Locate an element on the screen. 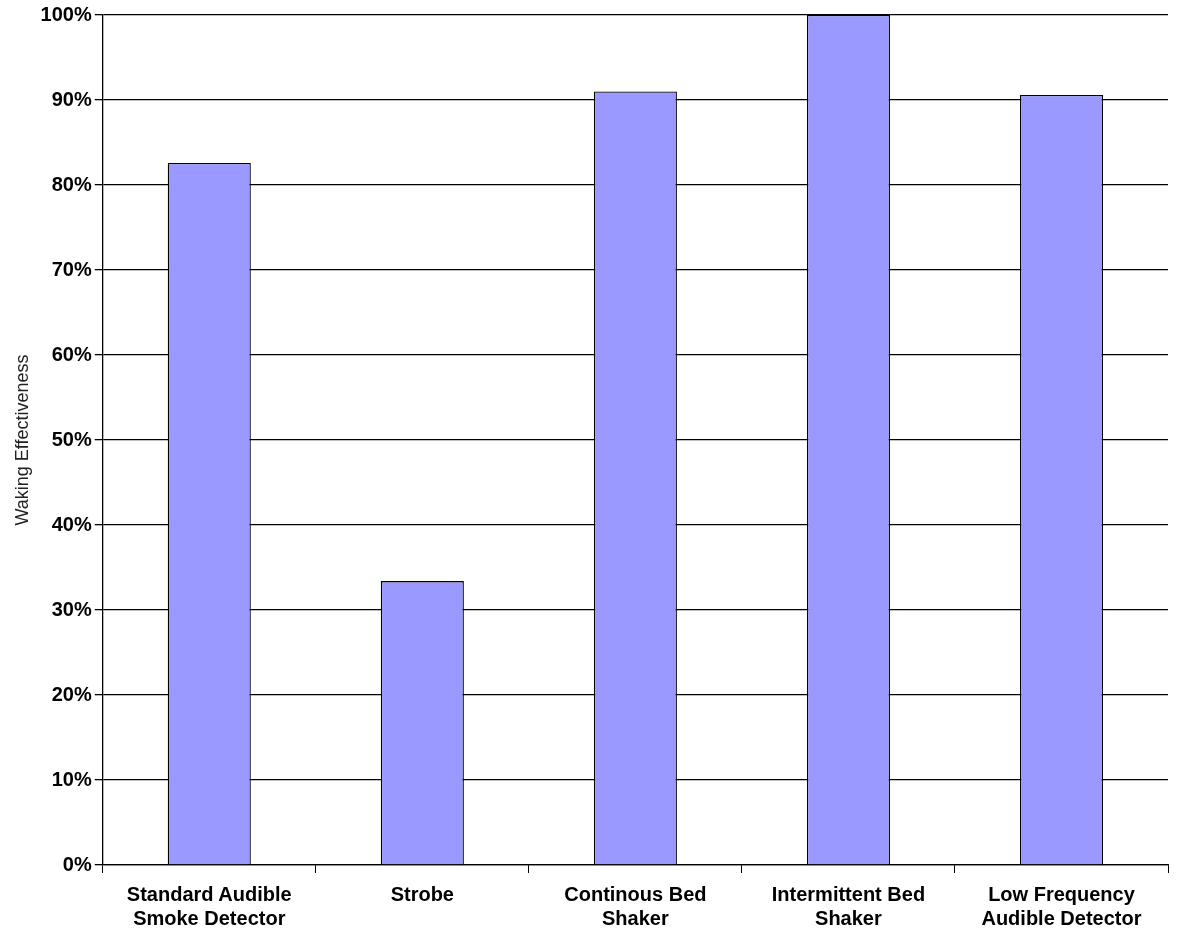  y-tick-label: 70% is located at coordinates (71, 268).